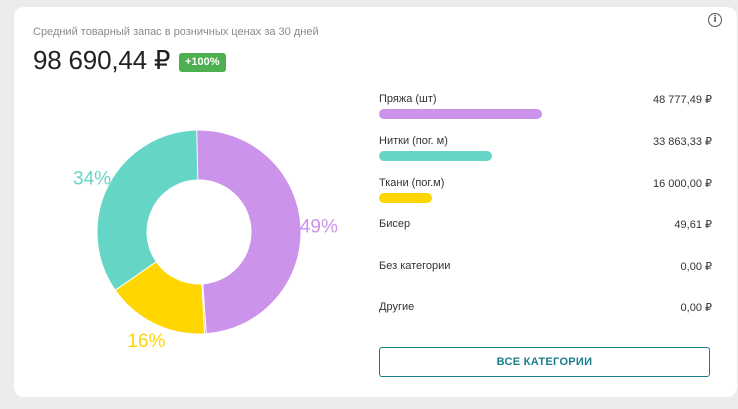 This screenshot has height=409, width=738. I want to click on category-name: Нитки (пог. м), so click(413, 141).